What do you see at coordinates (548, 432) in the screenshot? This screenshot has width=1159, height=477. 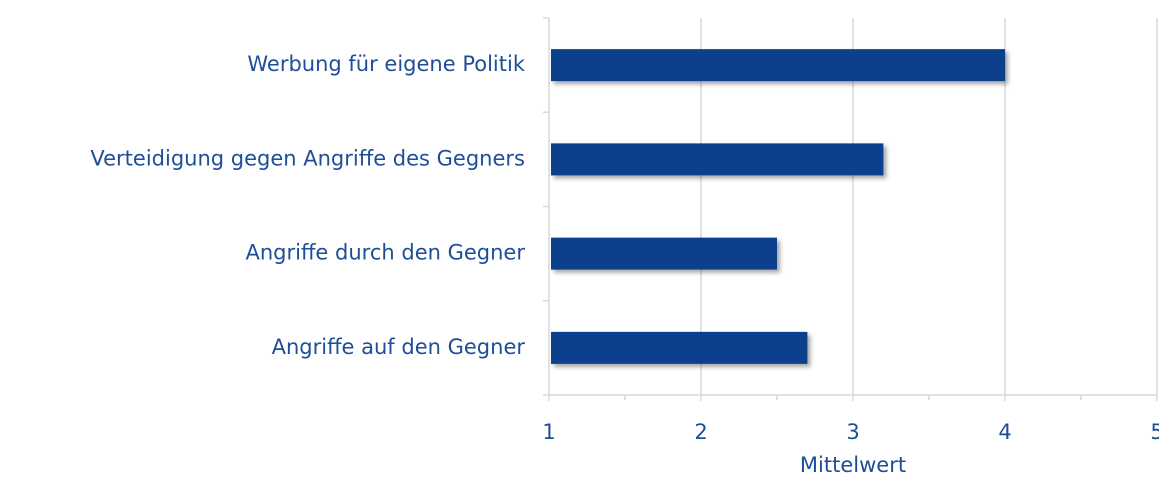 I see `x-tick-label: 1` at bounding box center [548, 432].